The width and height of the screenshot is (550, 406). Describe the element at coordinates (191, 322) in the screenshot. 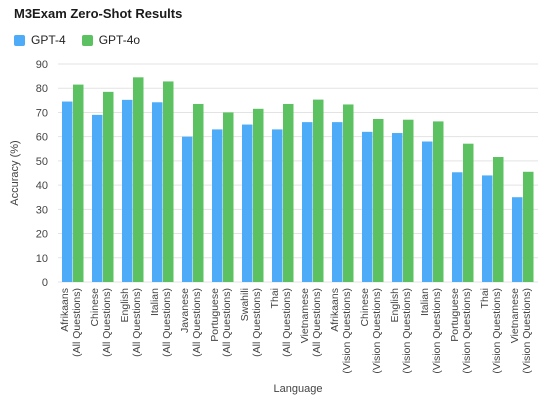

I see `x-tick-label: Javanese(All Questions)` at that location.